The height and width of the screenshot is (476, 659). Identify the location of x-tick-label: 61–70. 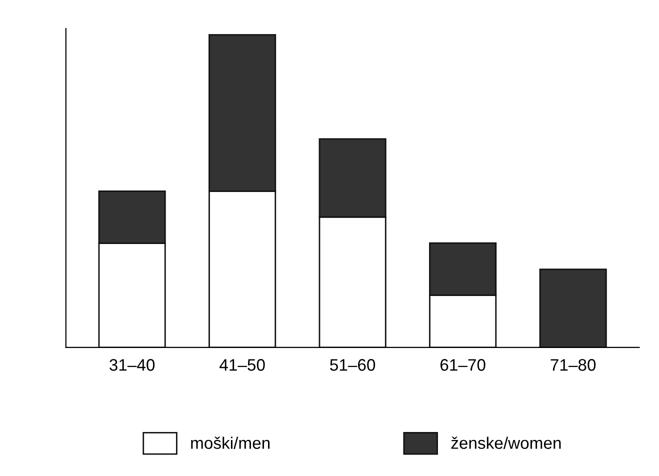
(463, 365).